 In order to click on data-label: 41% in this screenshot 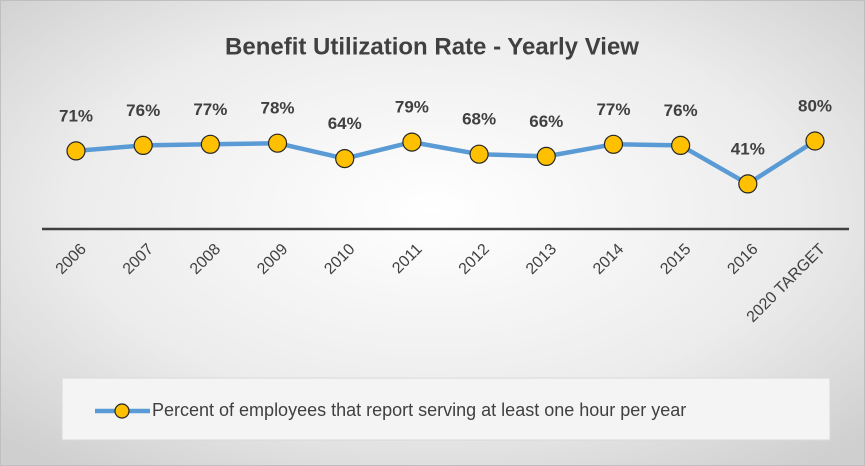, I will do `click(748, 148)`.